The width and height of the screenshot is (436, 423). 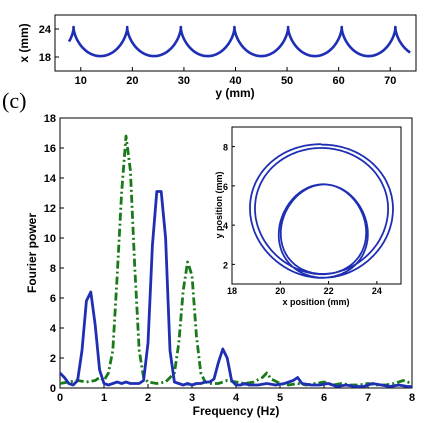 I want to click on fourier-y-tick-label: 10, so click(x=50, y=239).